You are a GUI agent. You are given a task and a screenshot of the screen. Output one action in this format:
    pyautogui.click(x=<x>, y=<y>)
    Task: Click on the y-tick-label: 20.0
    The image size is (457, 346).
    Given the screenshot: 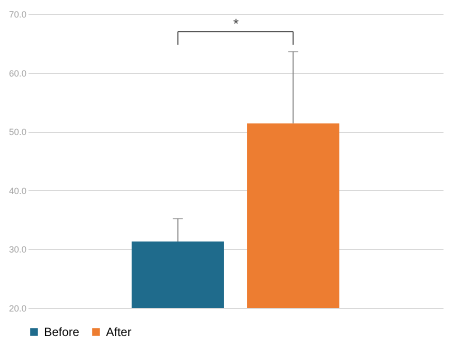 What is the action you would take?
    pyautogui.click(x=17, y=309)
    